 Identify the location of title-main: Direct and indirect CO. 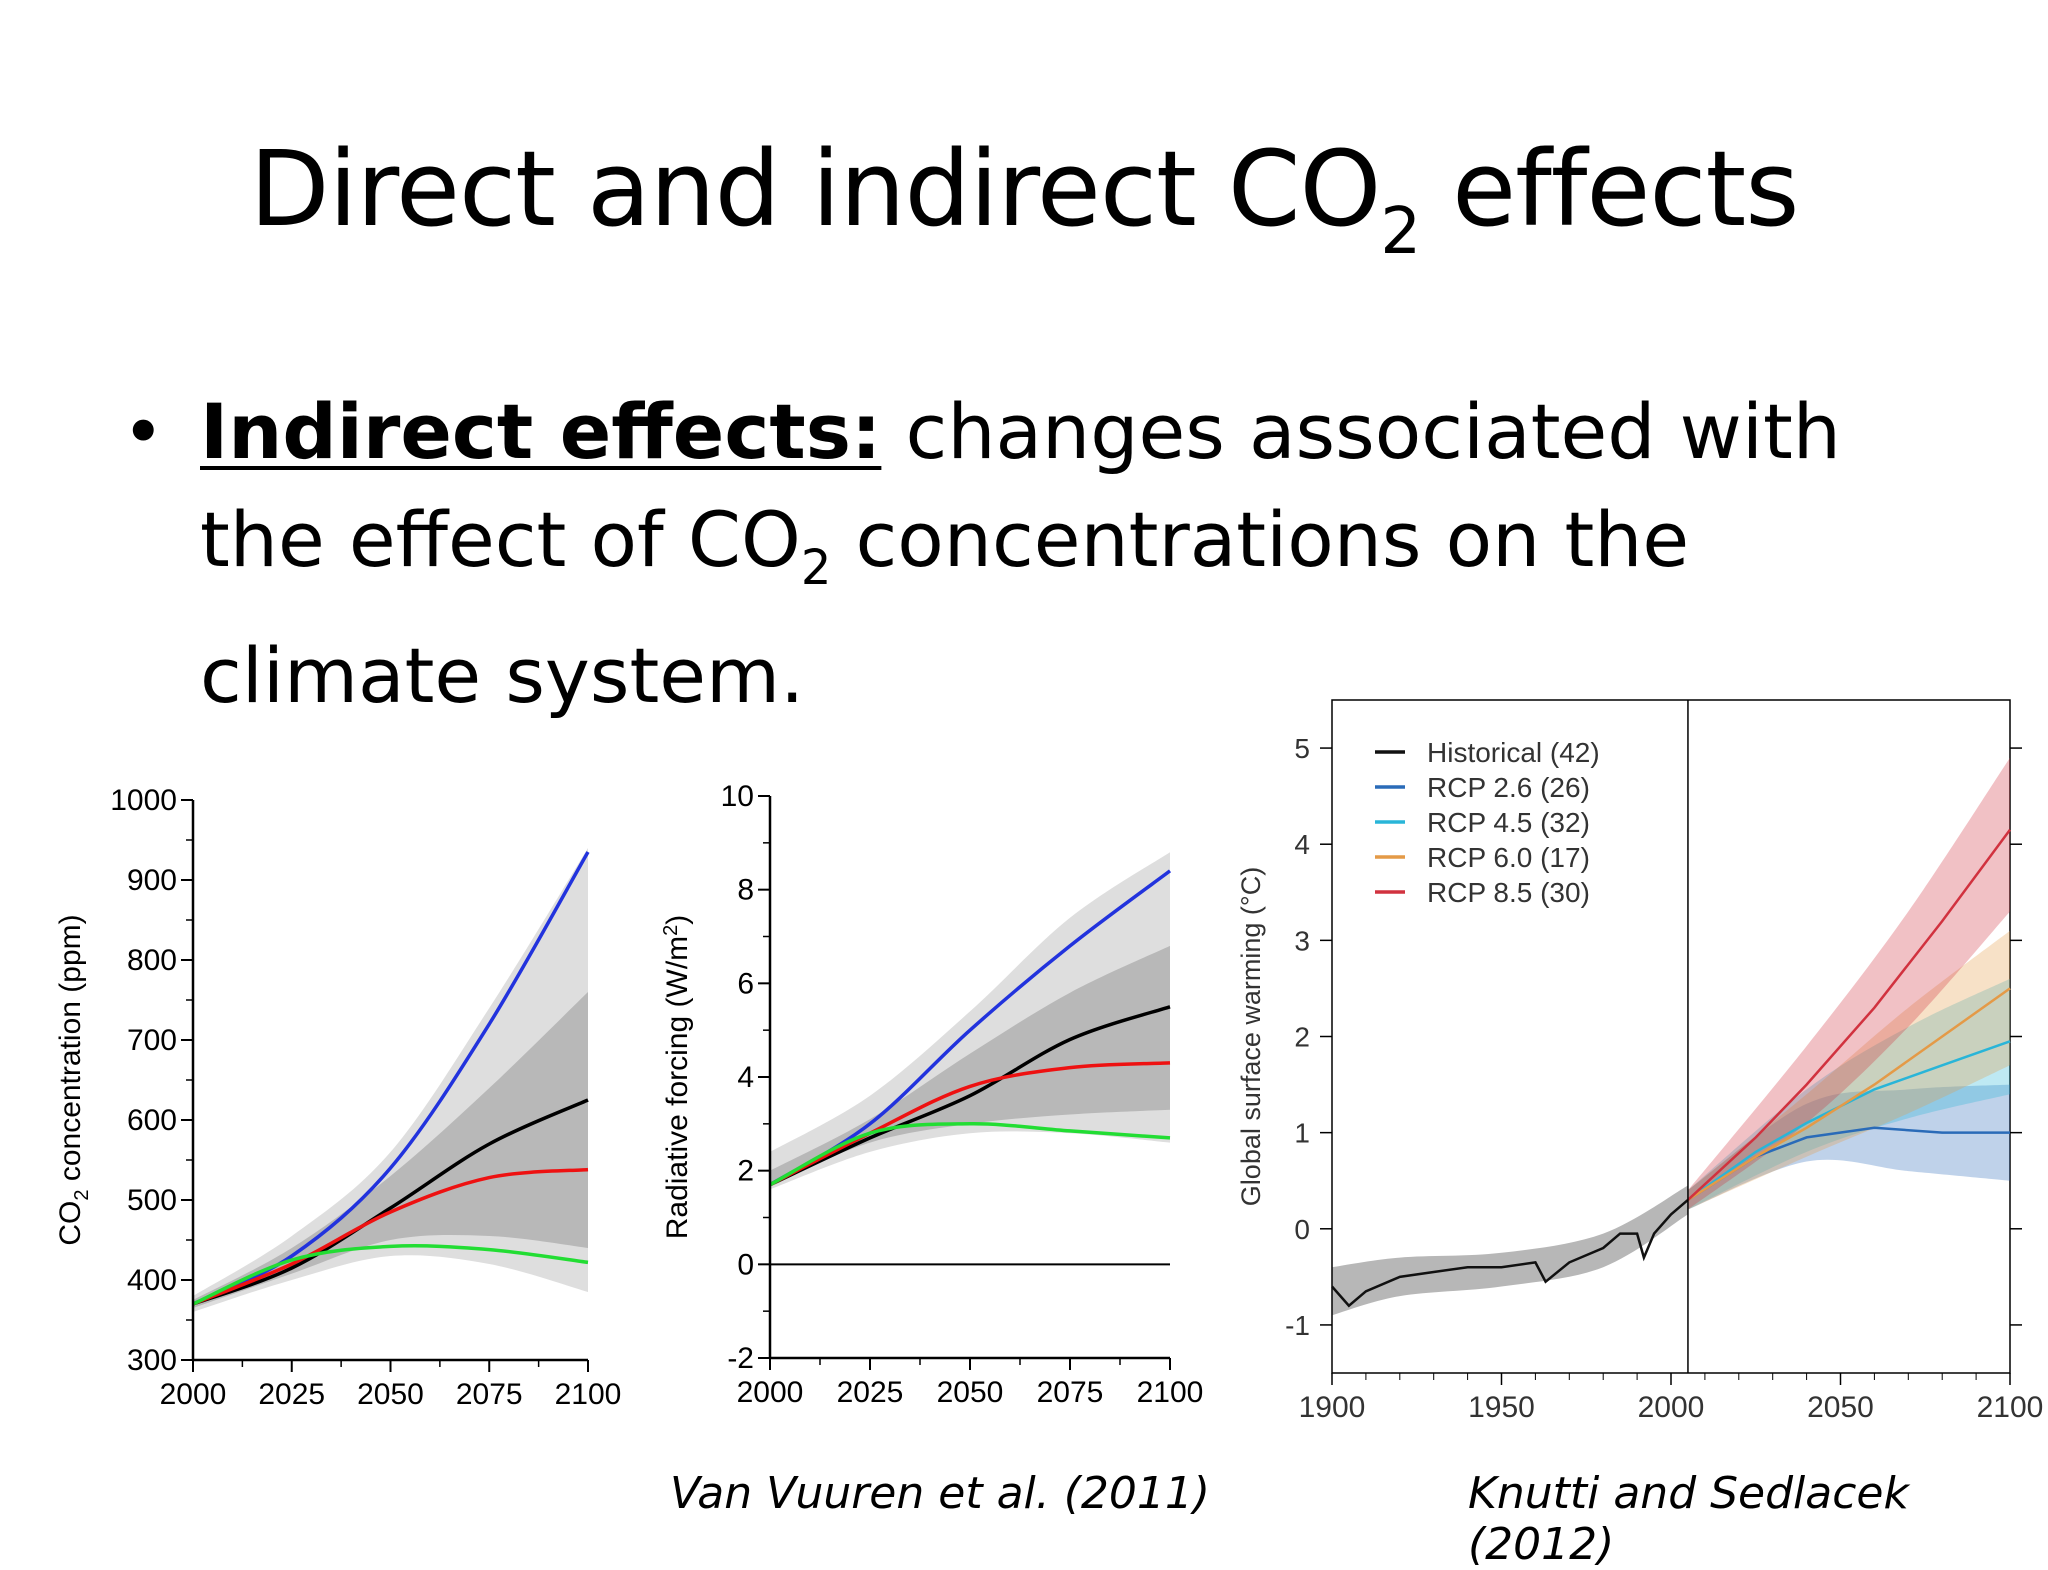
(815, 189).